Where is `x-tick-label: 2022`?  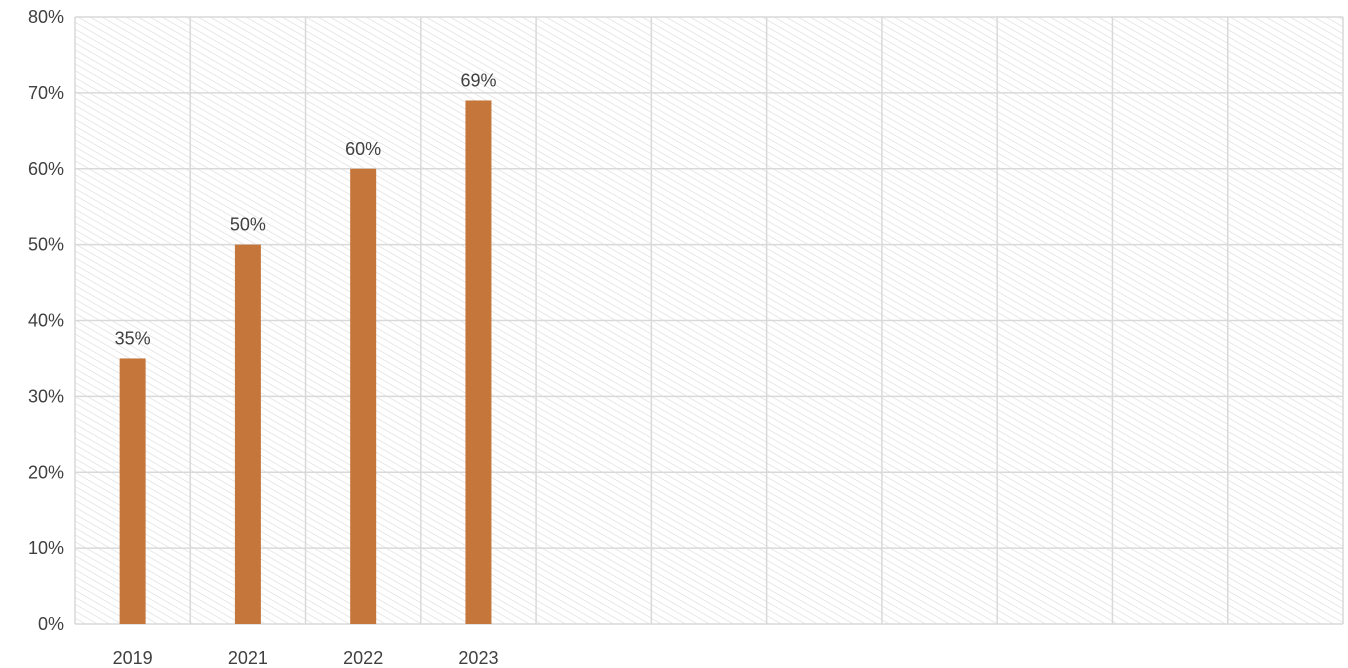
x-tick-label: 2022 is located at coordinates (363, 658).